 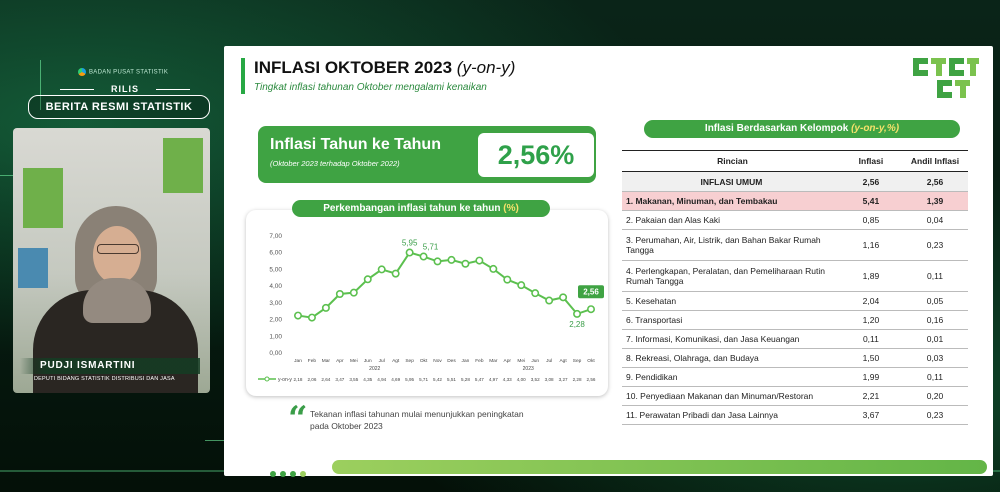 What do you see at coordinates (110, 366) in the screenshot?
I see `presenter-name: PUDJI ISMARTINI` at bounding box center [110, 366].